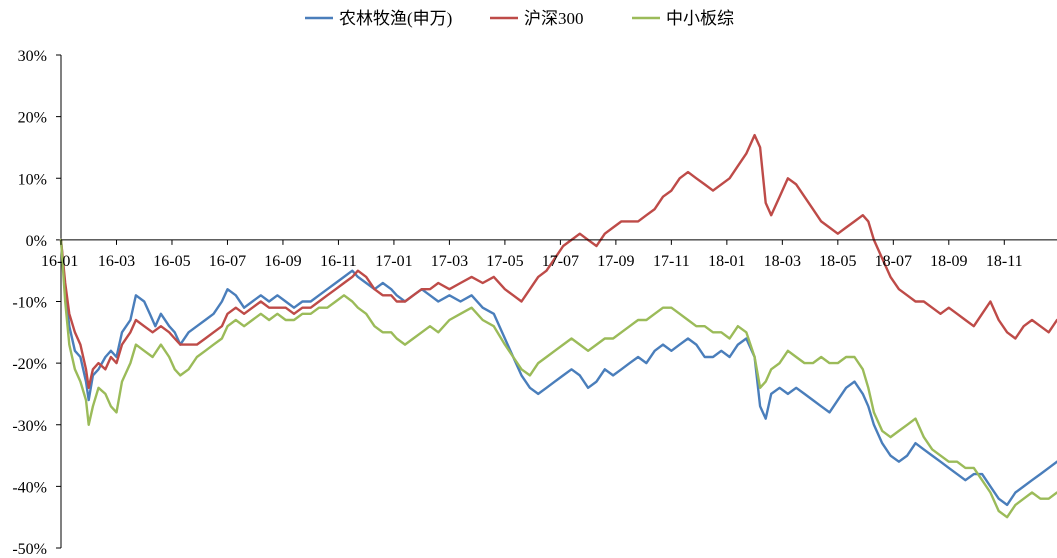  What do you see at coordinates (554, 18) in the screenshot?
I see `legend-label-series-1: 沪深300` at bounding box center [554, 18].